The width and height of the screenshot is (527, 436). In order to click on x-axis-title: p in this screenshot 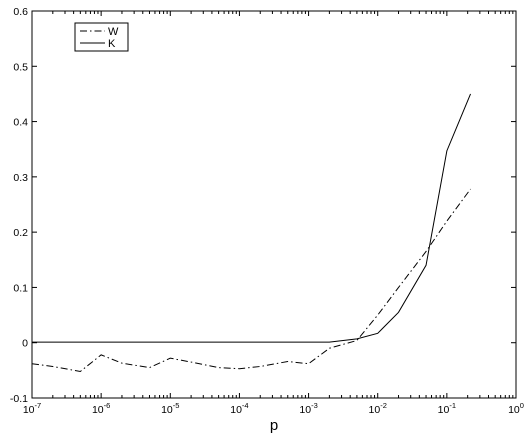, I will do `click(274, 425)`.